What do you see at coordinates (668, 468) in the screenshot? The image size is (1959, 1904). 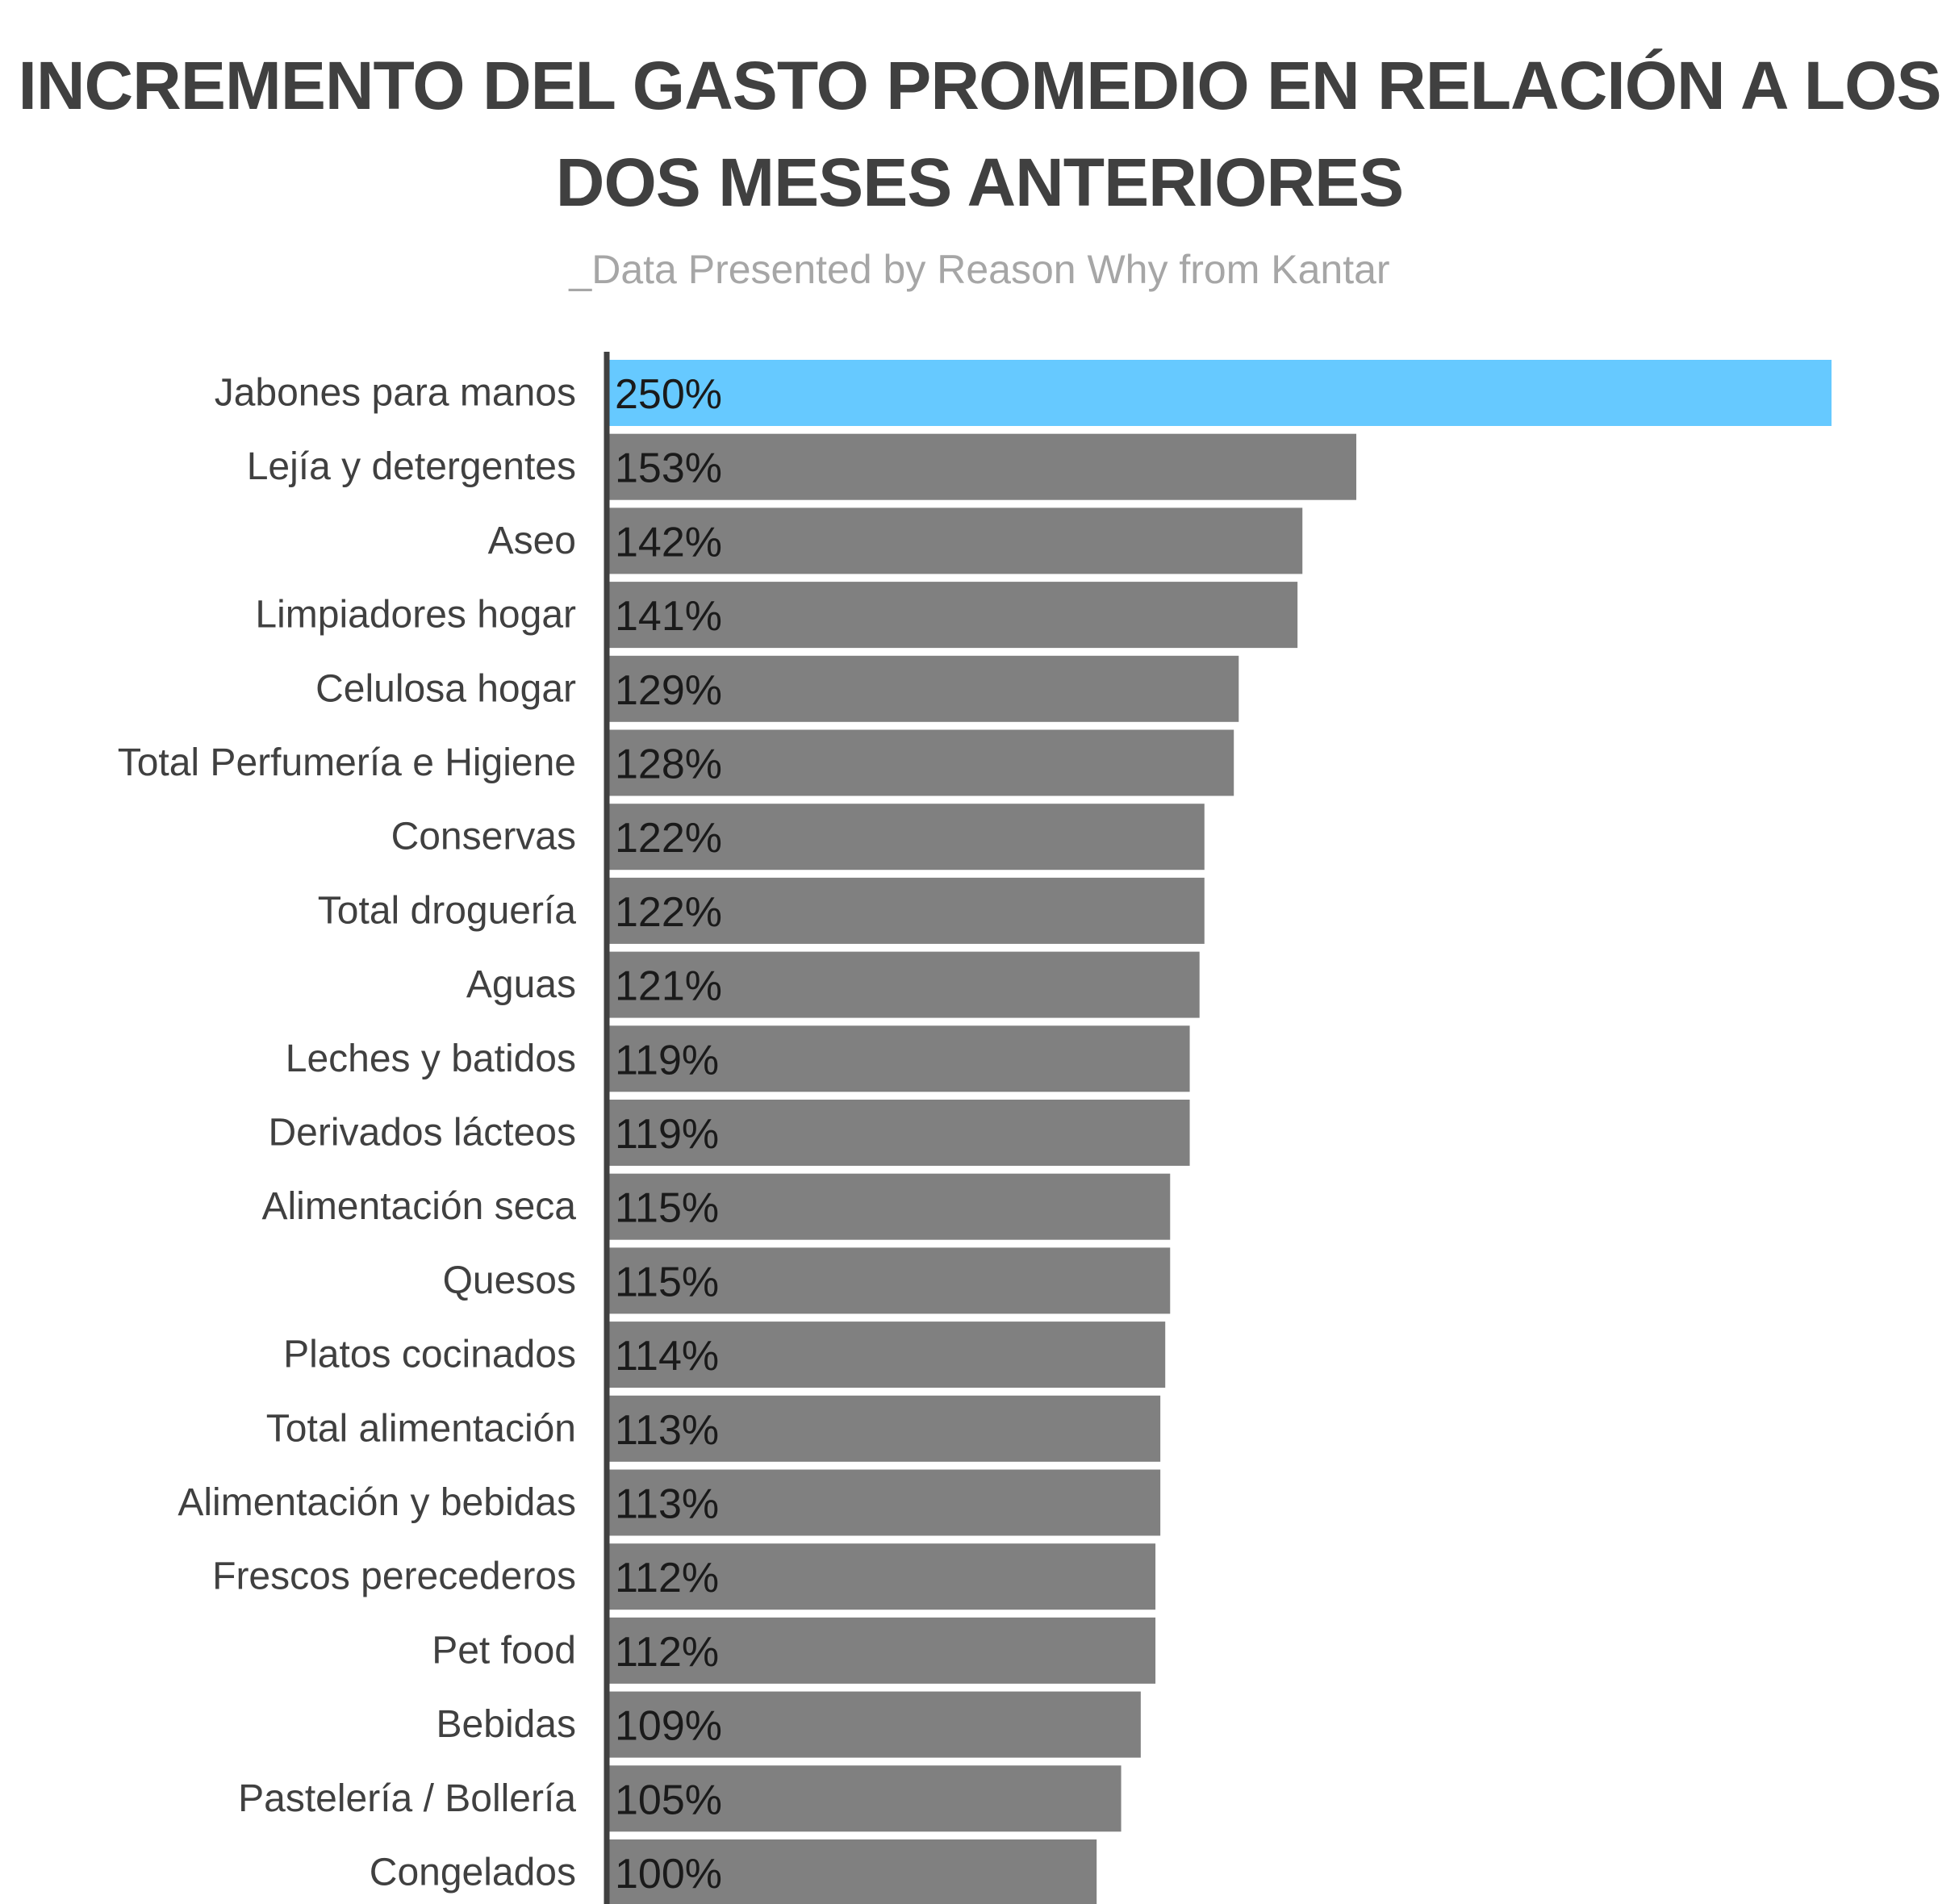 I see `value-label-1: 153%` at bounding box center [668, 468].